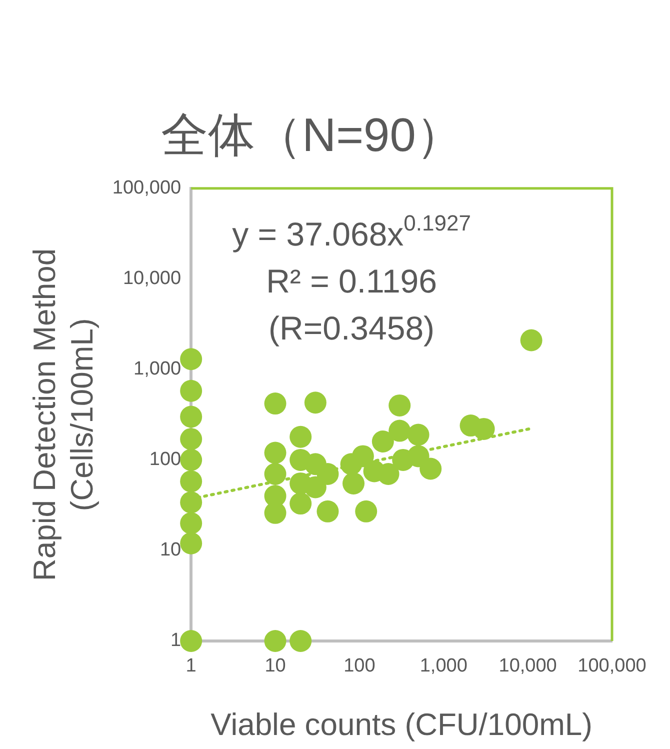  I want to click on y-tick-label: 1, so click(176, 641).